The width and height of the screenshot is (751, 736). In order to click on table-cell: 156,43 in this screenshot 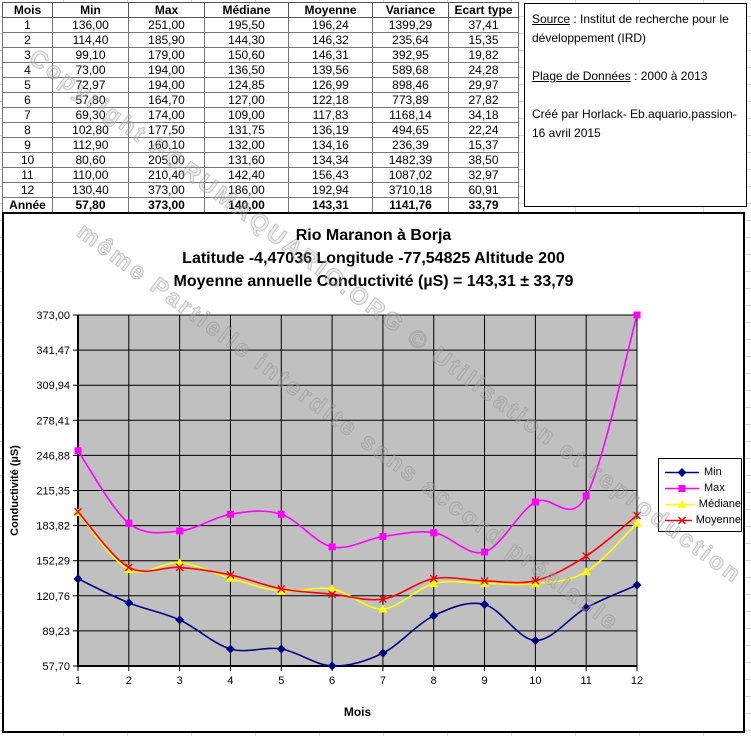, I will do `click(330, 175)`.